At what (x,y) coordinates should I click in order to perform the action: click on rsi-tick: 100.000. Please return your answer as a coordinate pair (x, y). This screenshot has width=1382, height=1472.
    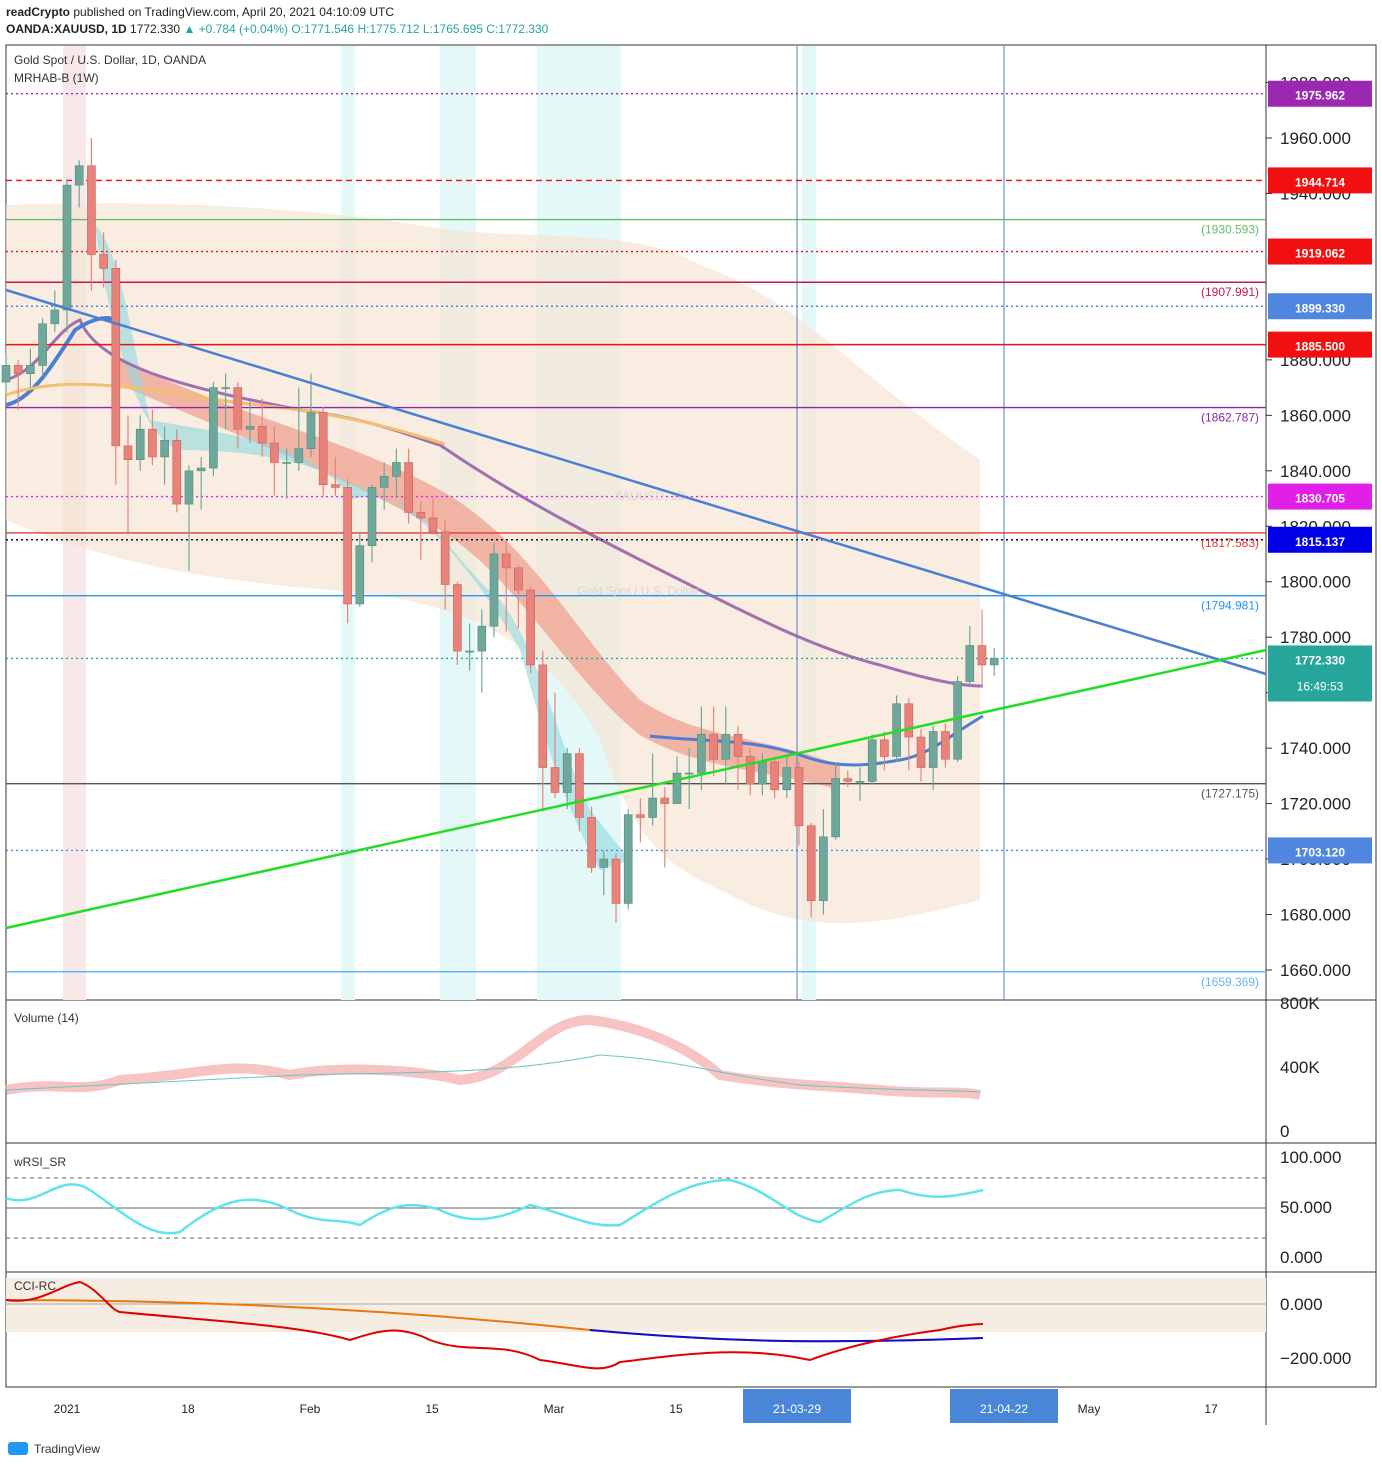
    Looking at the image, I should click on (1310, 1157).